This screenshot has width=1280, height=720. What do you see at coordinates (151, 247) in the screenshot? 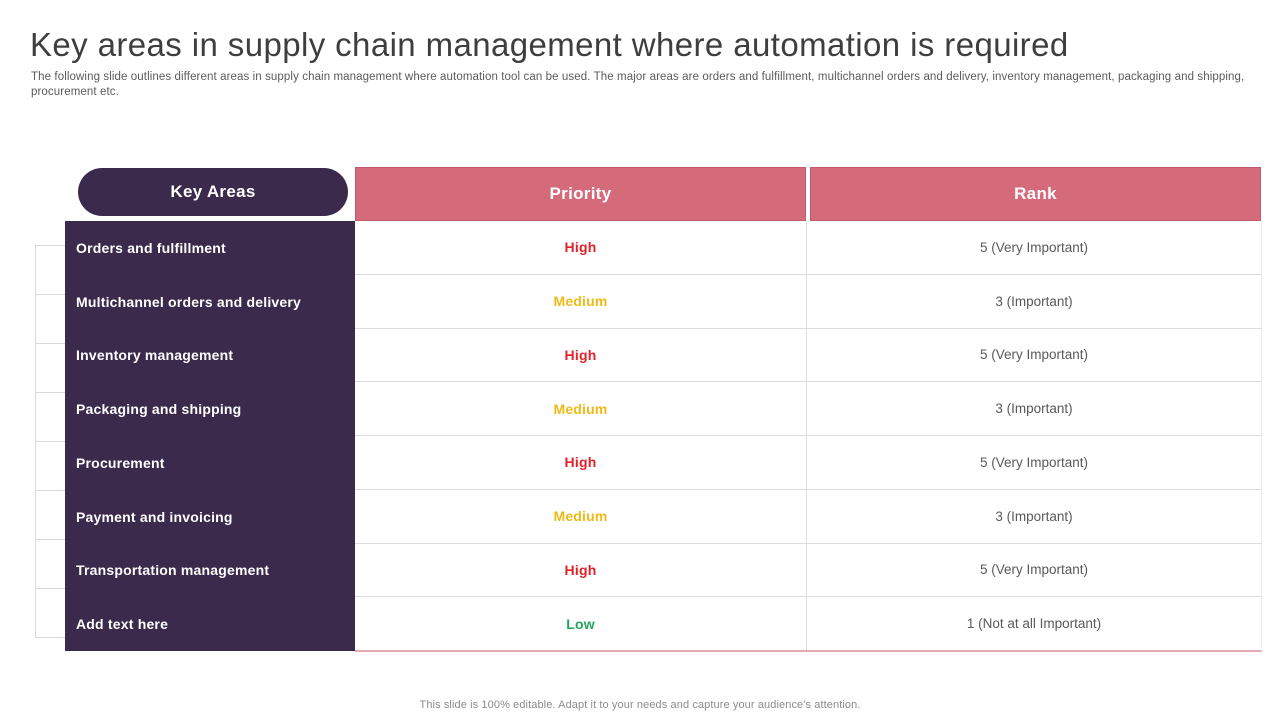
I see `key-area-label: Orders and fulfillment` at bounding box center [151, 247].